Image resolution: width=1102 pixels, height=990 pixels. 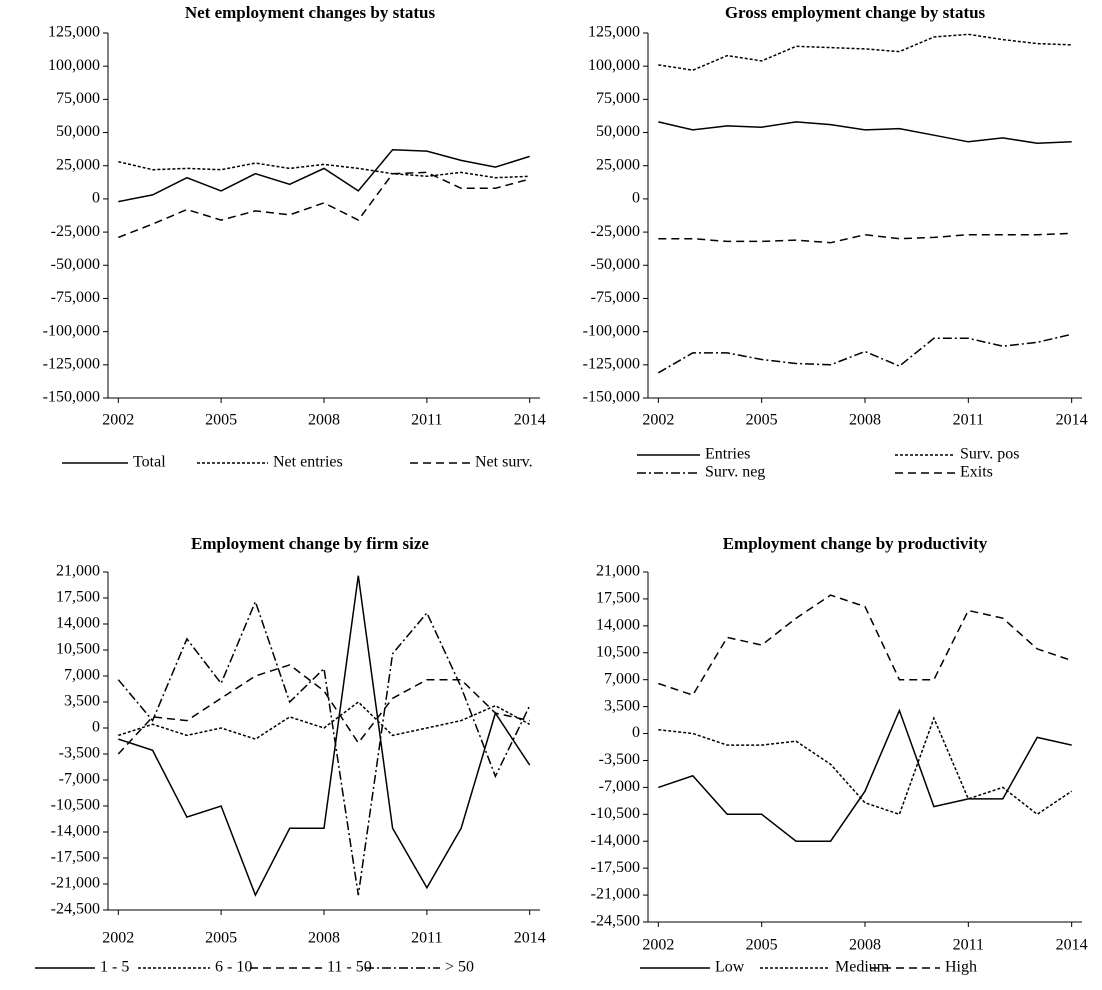 I want to click on legend-label: Entries, so click(x=727, y=454).